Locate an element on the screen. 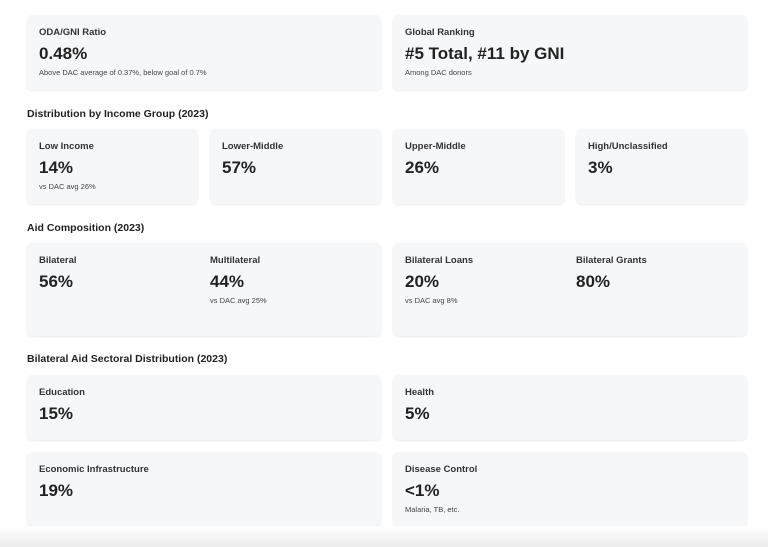 The width and height of the screenshot is (768, 547). card-label: Bilateral Grants is located at coordinates (611, 260).